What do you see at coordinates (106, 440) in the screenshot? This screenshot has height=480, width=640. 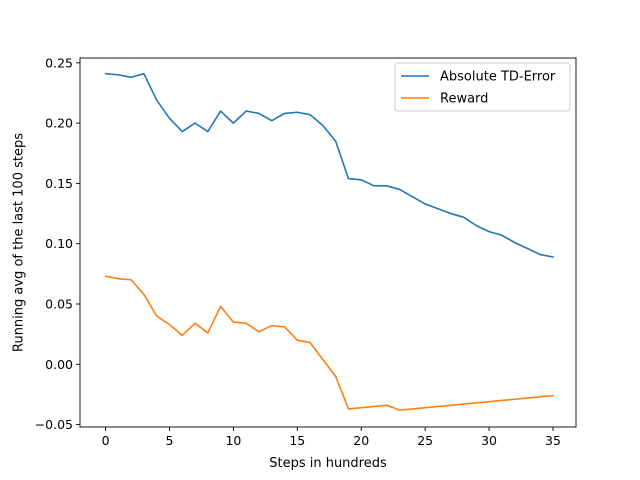 I see `x-tick-label: 0` at bounding box center [106, 440].